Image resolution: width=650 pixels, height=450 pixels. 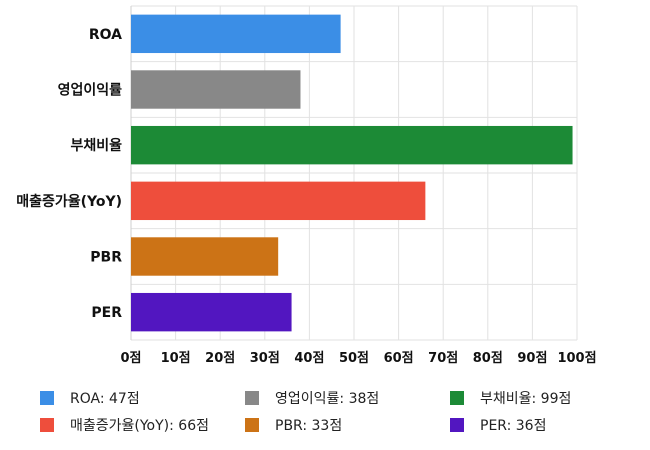 I want to click on x-tick-label: 100점, so click(x=576, y=358).